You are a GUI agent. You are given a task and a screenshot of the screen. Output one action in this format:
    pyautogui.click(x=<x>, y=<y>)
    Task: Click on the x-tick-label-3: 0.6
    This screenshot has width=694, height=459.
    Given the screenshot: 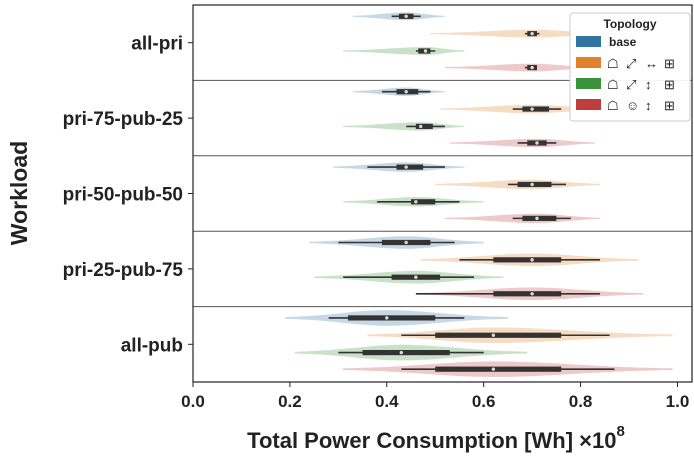 What is the action you would take?
    pyautogui.click(x=484, y=401)
    